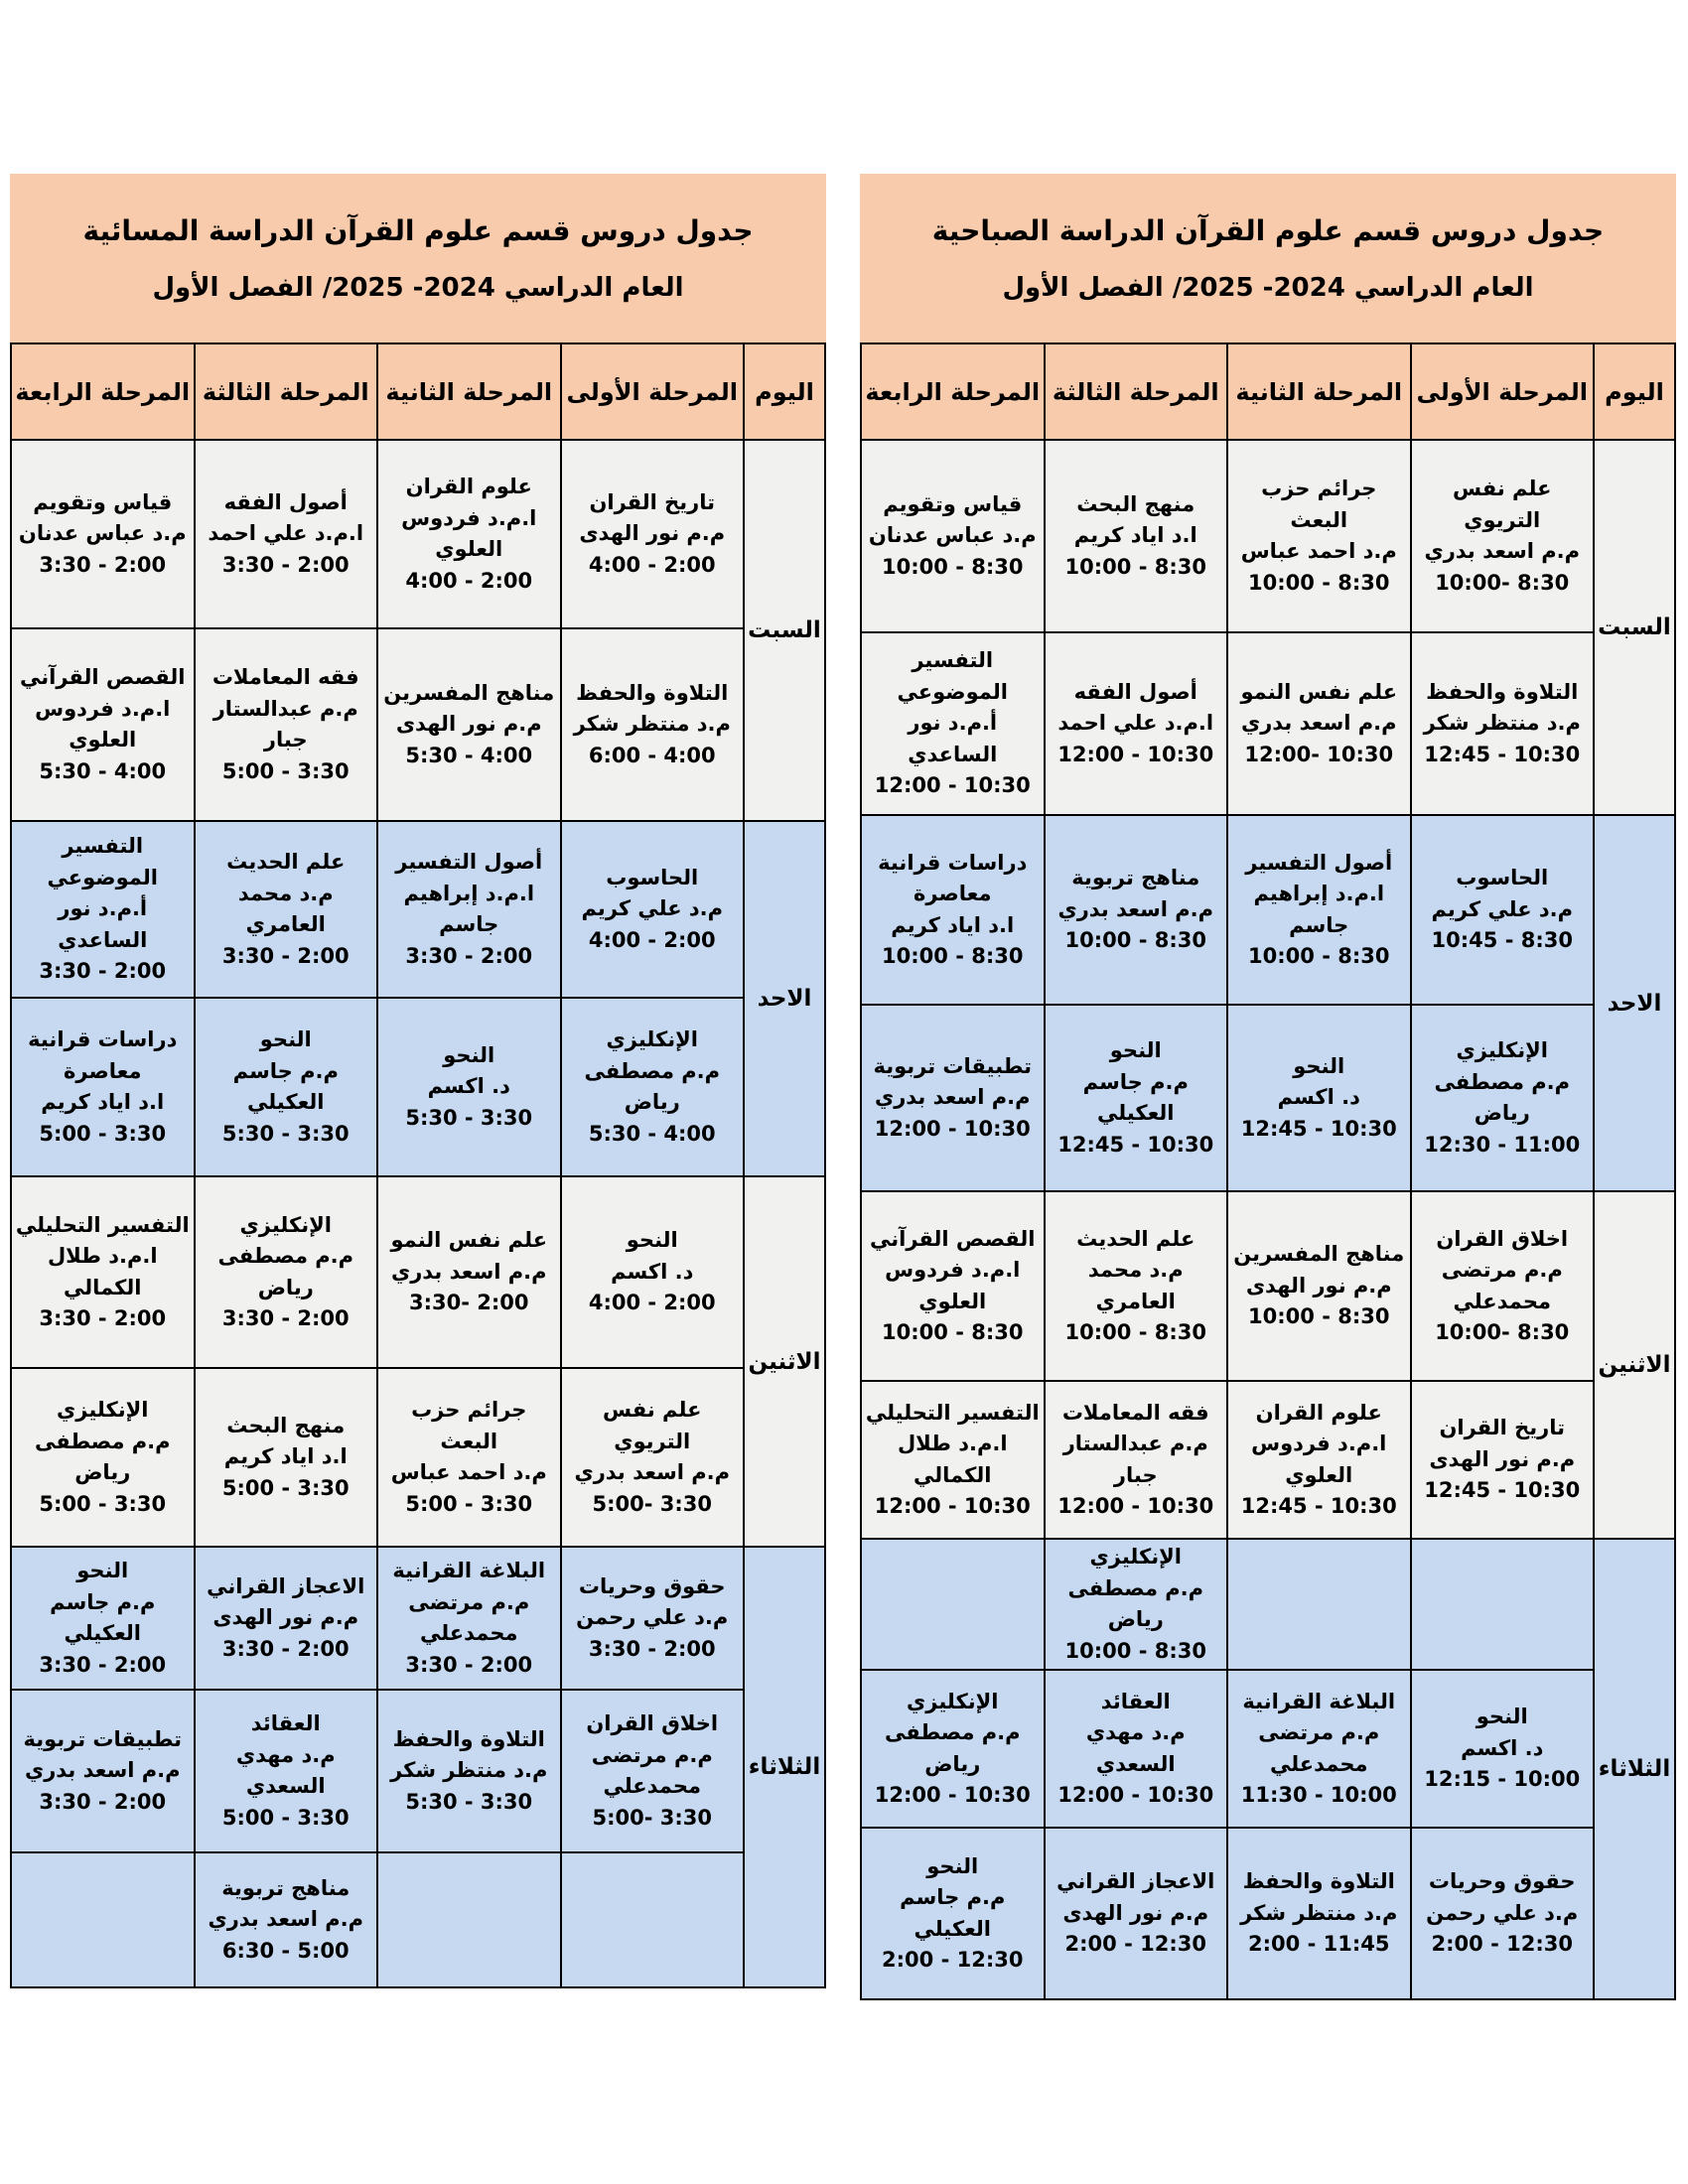  What do you see at coordinates (652, 1618) in the screenshot?
I see `schedule-cell: حقوق وحريات م.د علي رحمن 3:30 - 2:00` at bounding box center [652, 1618].